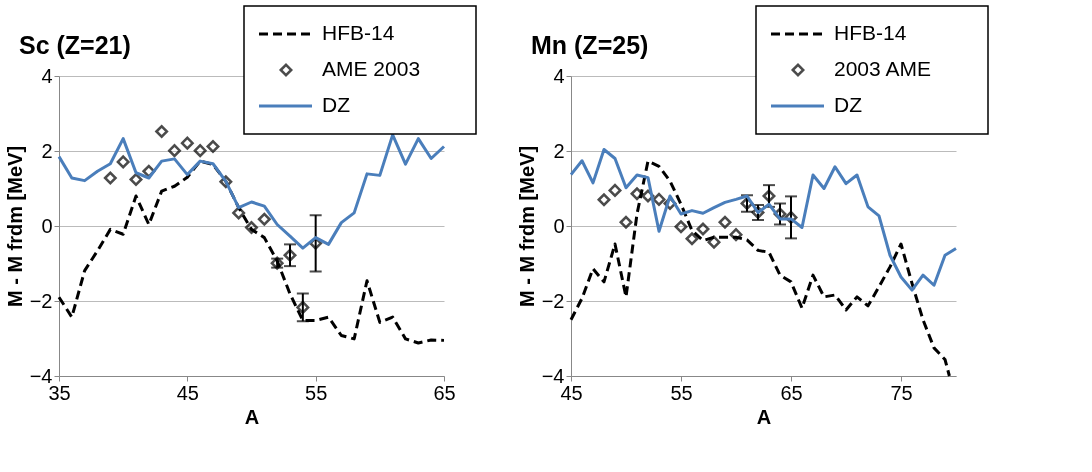 This screenshot has height=472, width=1092. What do you see at coordinates (371, 68) in the screenshot?
I see `legend-label: AME 2003` at bounding box center [371, 68].